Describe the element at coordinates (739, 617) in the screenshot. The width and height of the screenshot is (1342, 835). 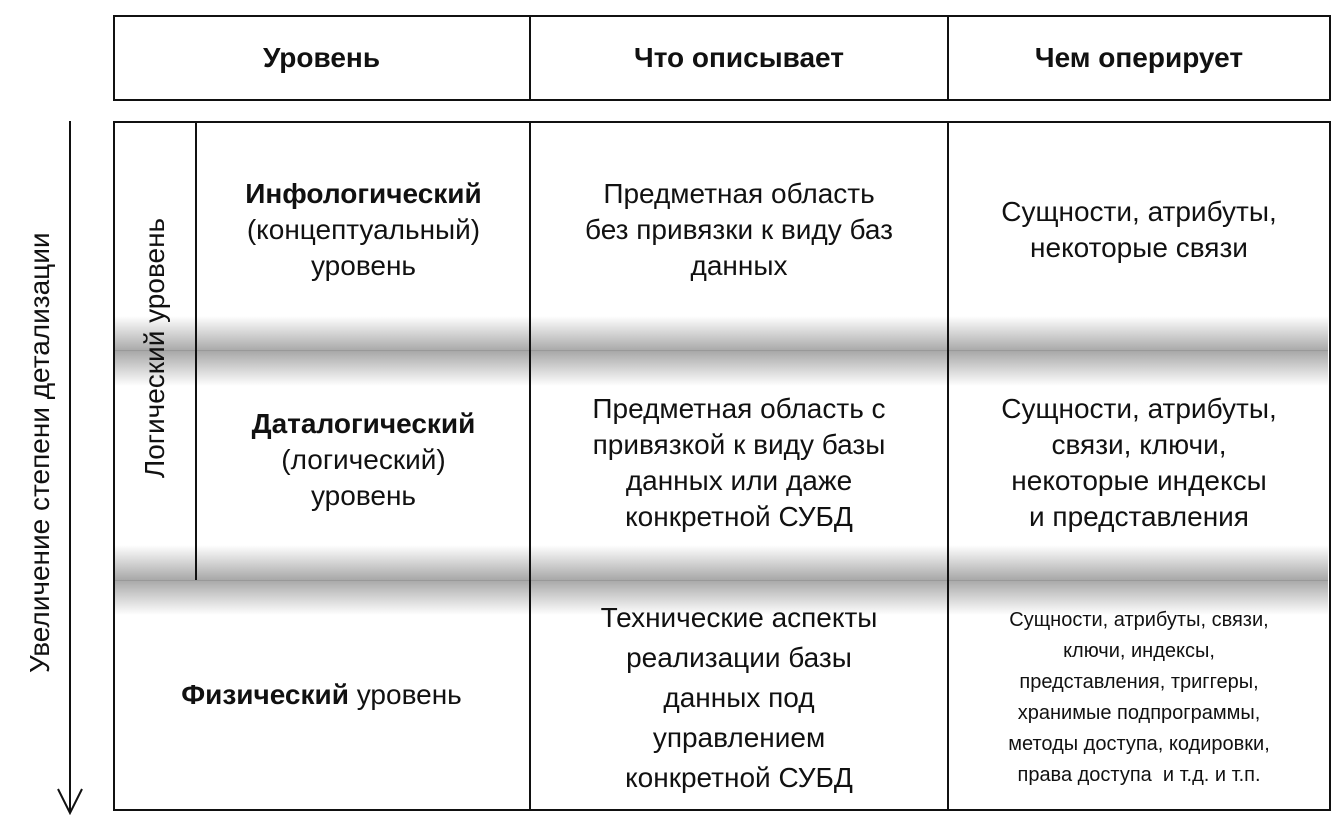
I see `text-line: Технические аспекты` at that location.